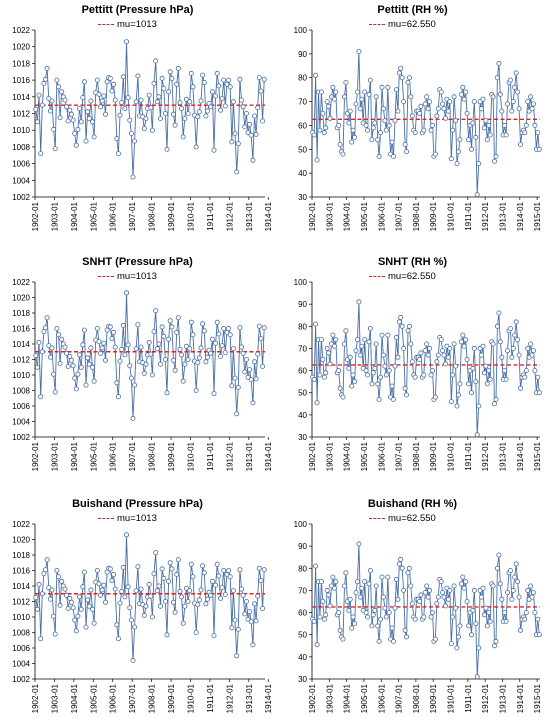 This screenshot has height=726, width=550. Describe the element at coordinates (74, 456) in the screenshot. I see `x-tick-label: 1904-01` at that location.